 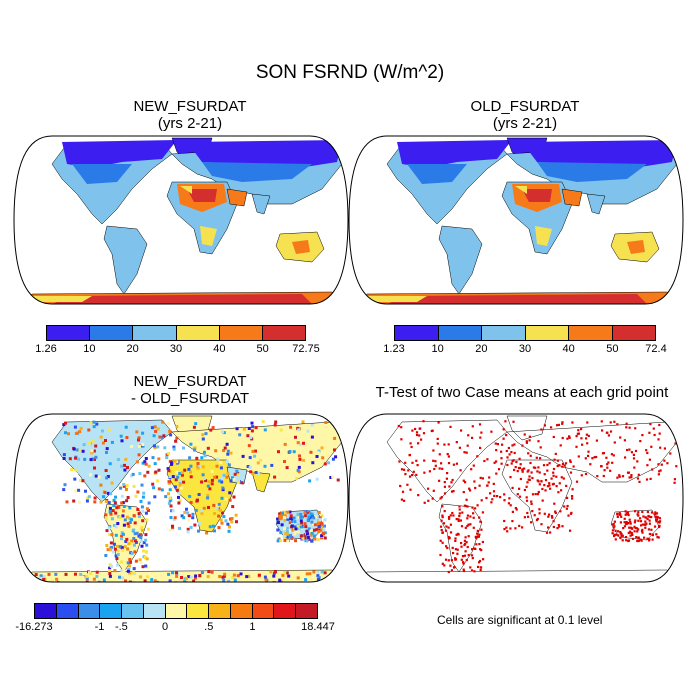 What do you see at coordinates (190, 381) in the screenshot?
I see `panel-3-title-line1: NEW_FSURDAT` at bounding box center [190, 381].